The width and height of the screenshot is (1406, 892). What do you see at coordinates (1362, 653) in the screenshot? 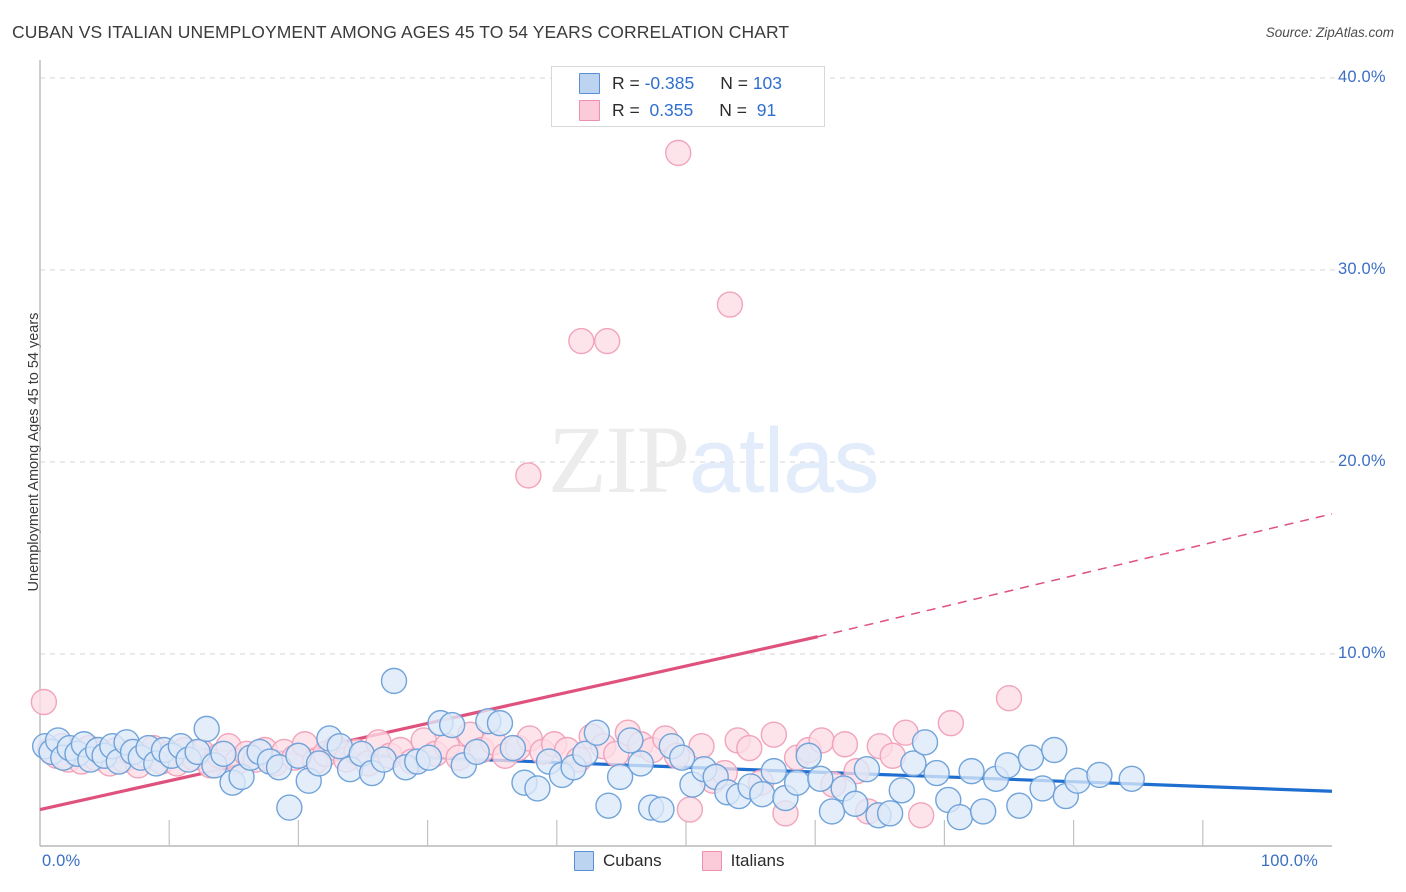
I see `y-tick-label: 10.0%` at bounding box center [1362, 653].